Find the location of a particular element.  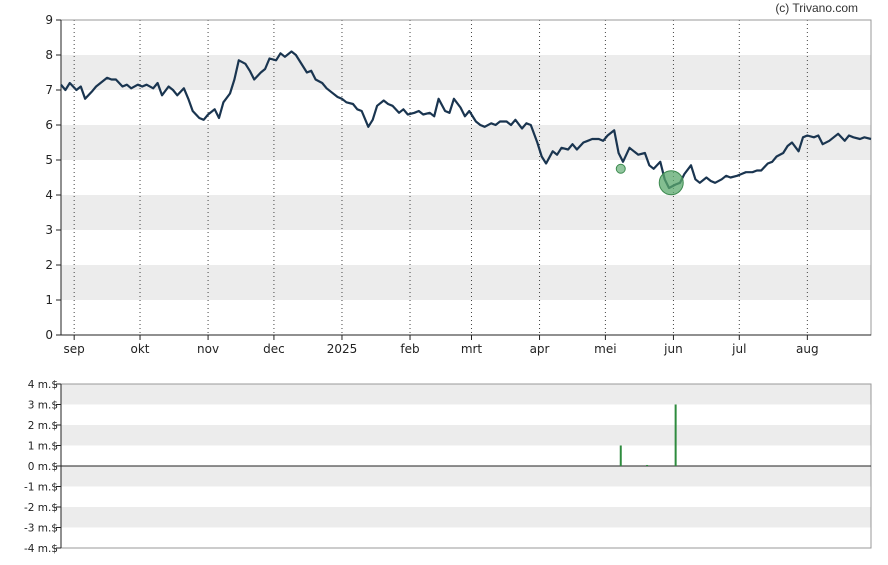

y-tick-label: 3 is located at coordinates (49, 230).